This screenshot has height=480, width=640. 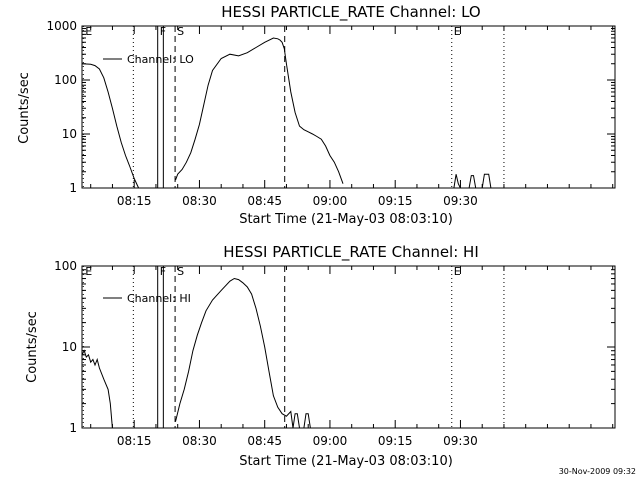 I want to click on generation-timestamp: 30-Nov-2009 09:32, so click(x=597, y=471).